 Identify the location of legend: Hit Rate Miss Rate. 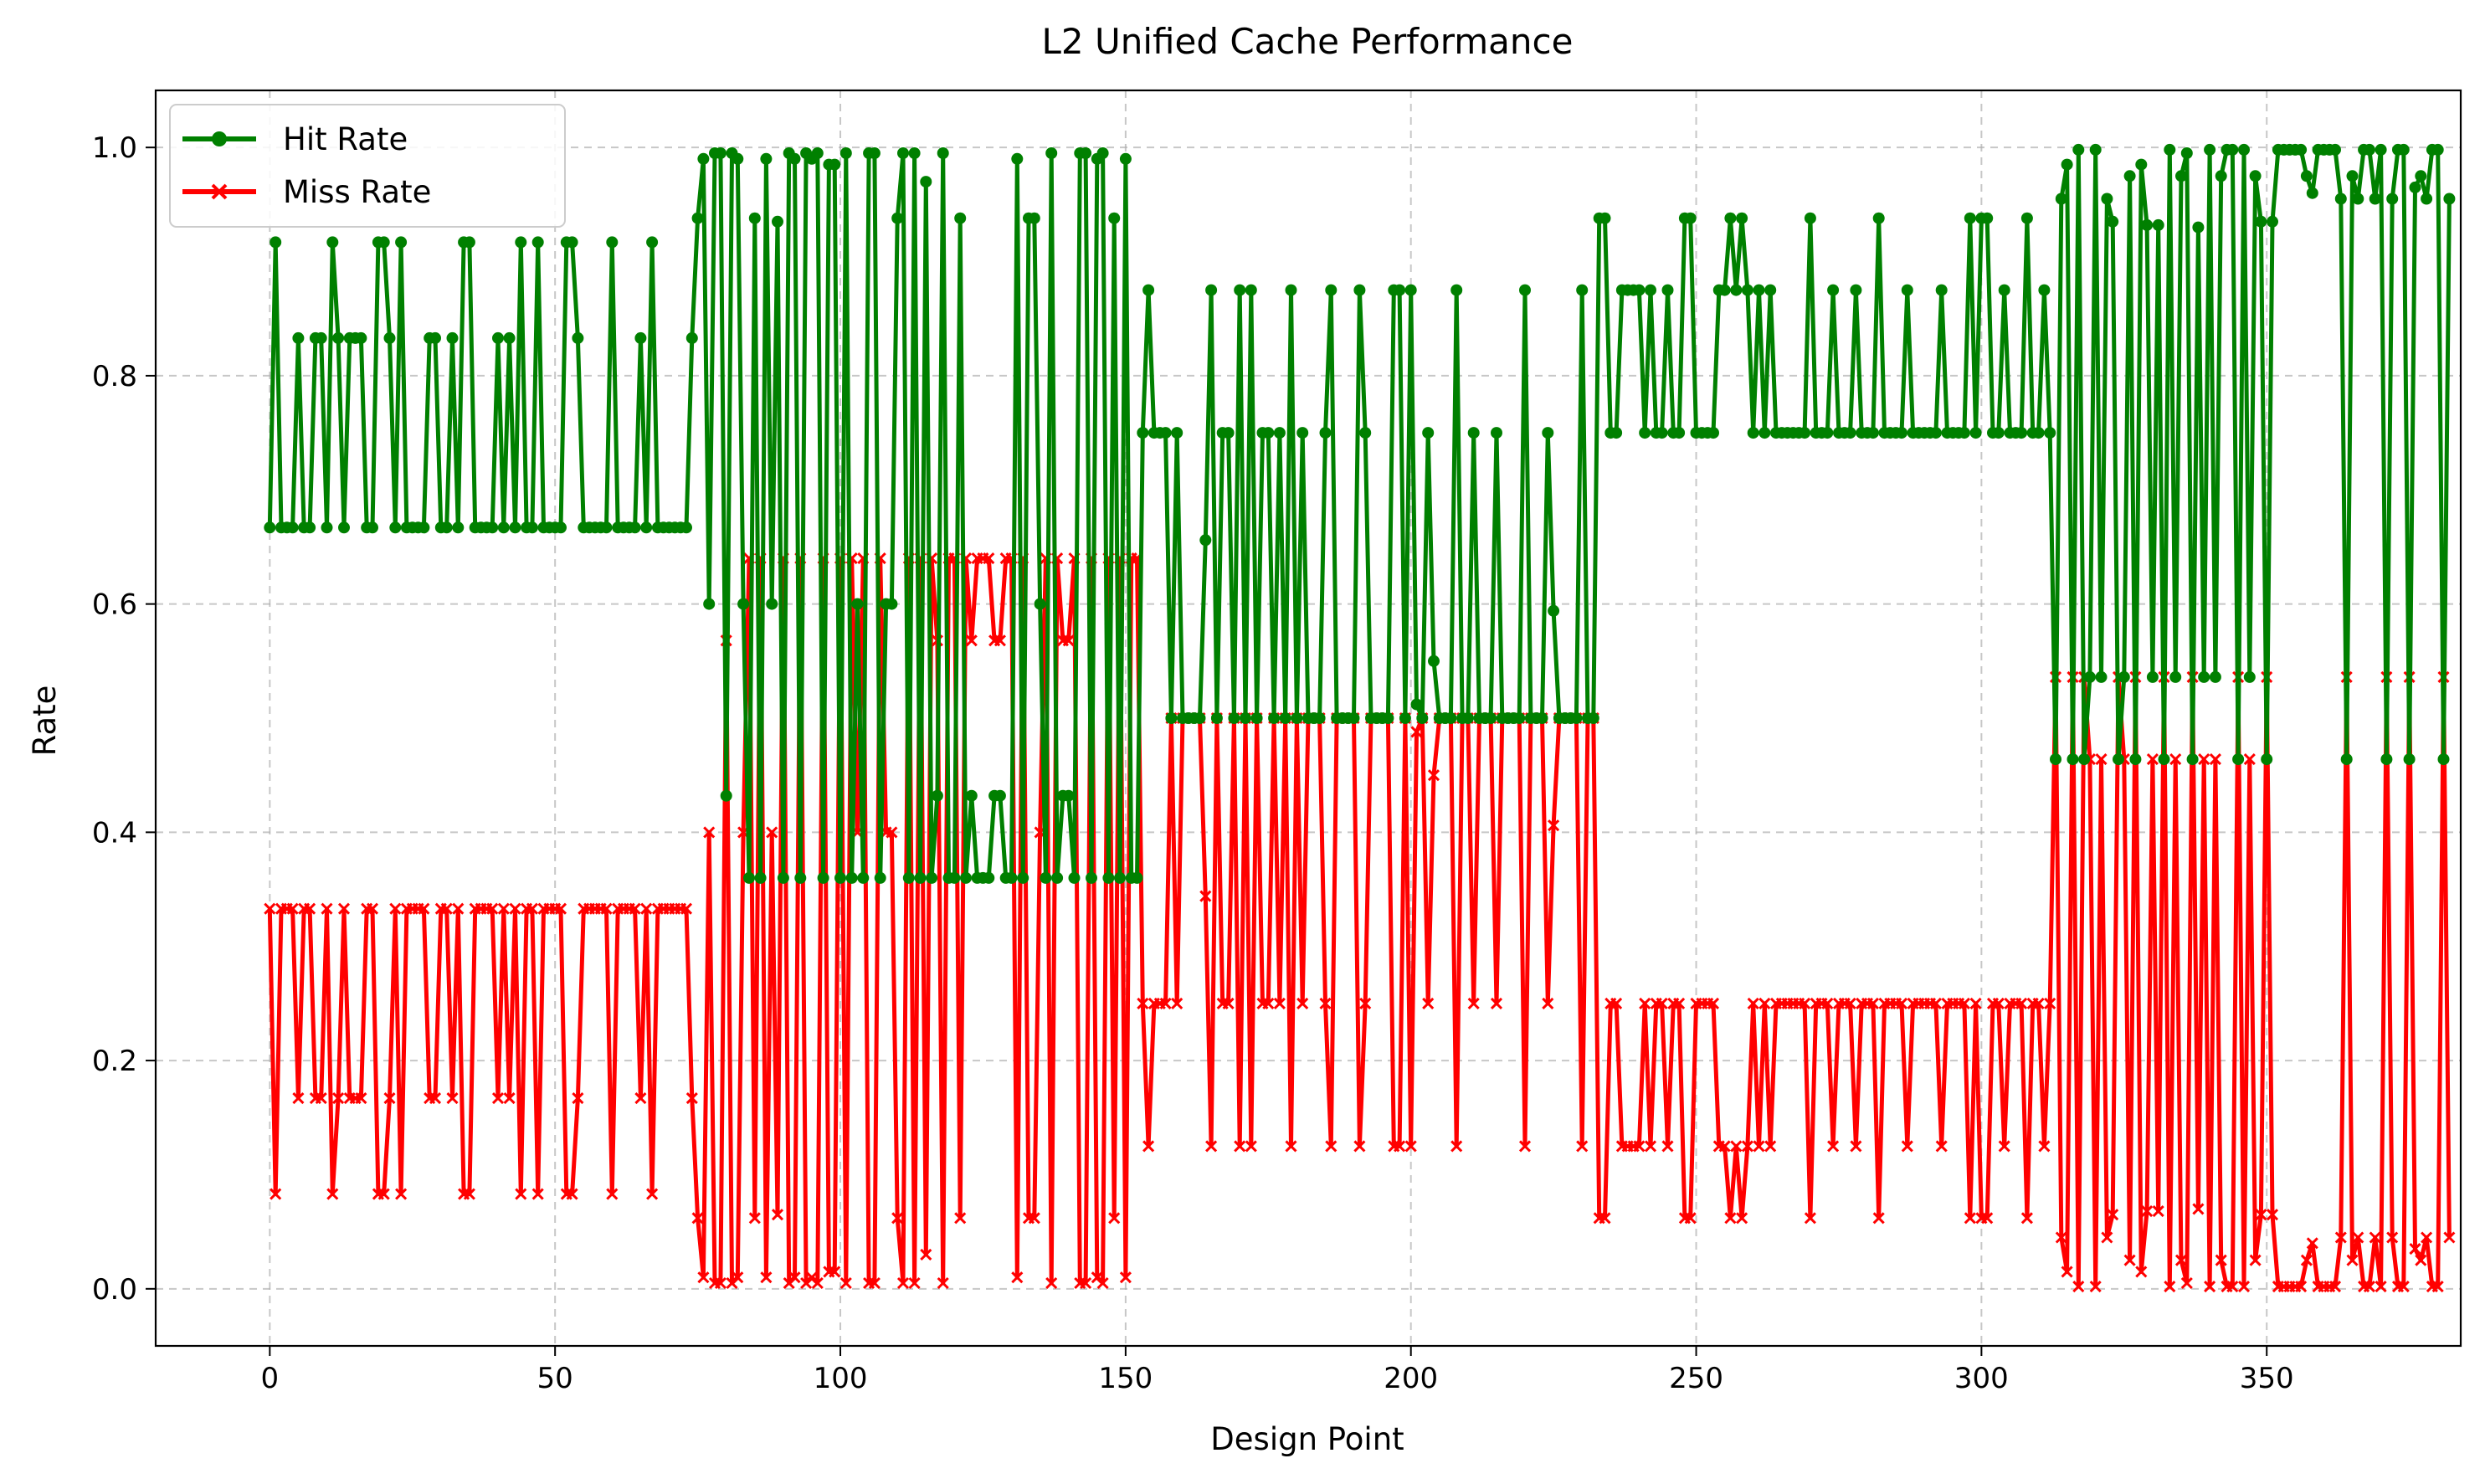
(367, 166).